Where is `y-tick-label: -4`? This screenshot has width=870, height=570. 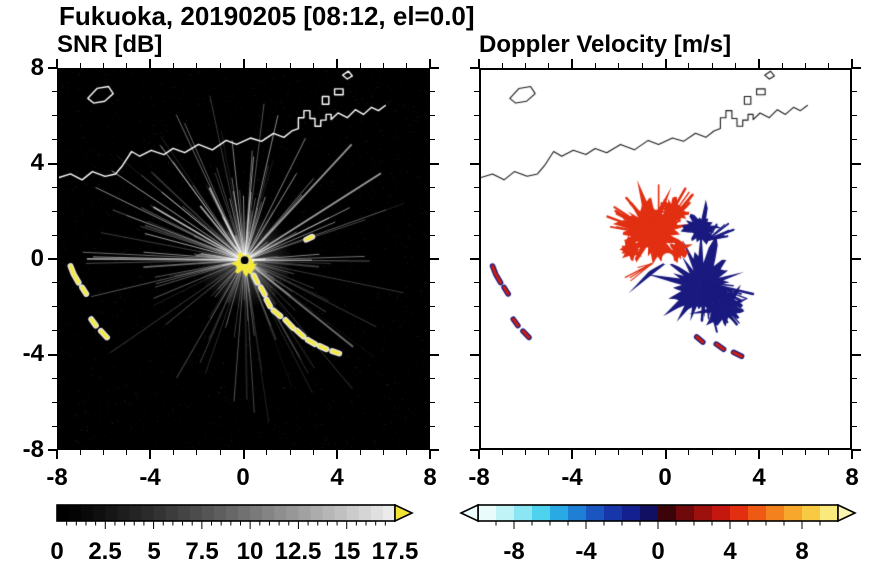 y-tick-label: -4 is located at coordinates (33, 353).